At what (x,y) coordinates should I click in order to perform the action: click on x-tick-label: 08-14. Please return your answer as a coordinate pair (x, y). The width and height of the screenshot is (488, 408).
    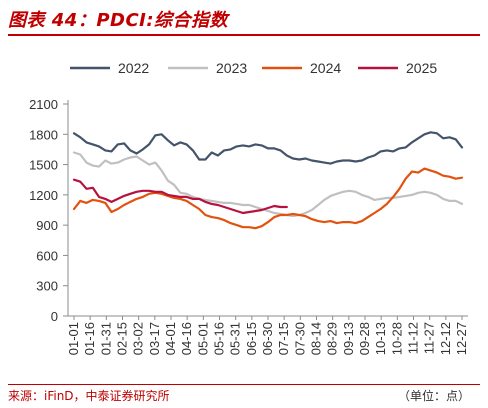
    Looking at the image, I should click on (316, 338).